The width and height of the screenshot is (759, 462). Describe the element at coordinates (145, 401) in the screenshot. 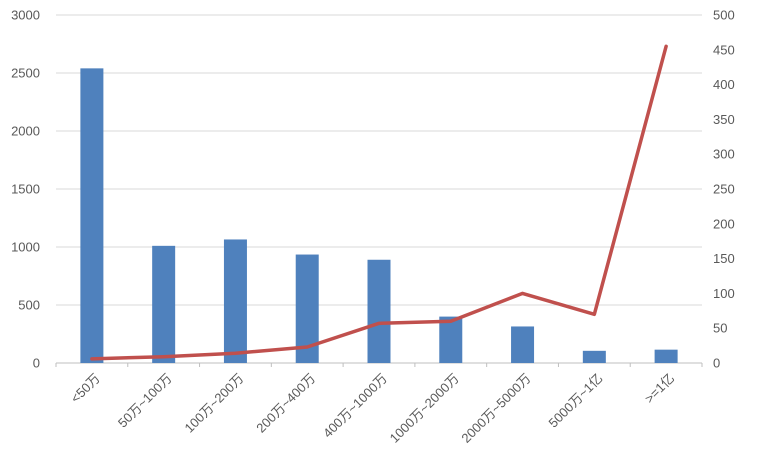

I see `category-label: 50万~100万` at that location.